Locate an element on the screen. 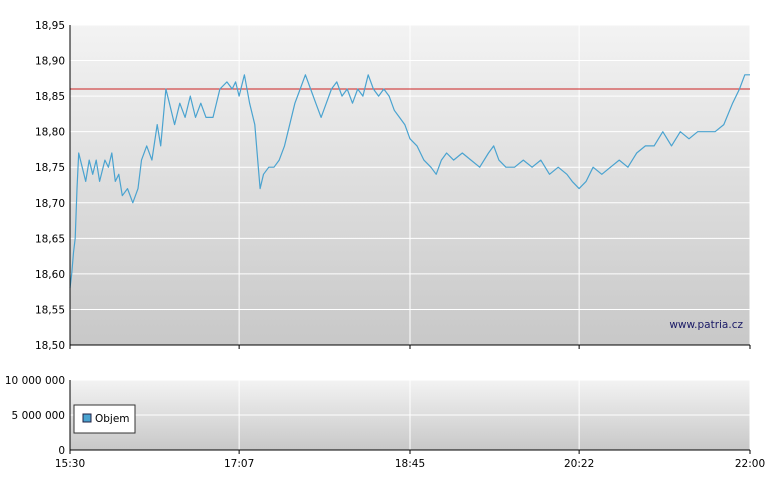  volume-y-tick-label: 5 000 000 is located at coordinates (38, 416).